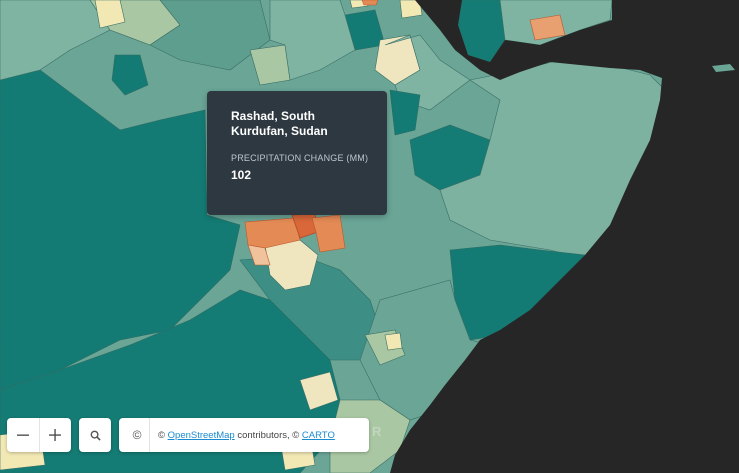 The width and height of the screenshot is (739, 473). What do you see at coordinates (259, 255) in the screenshot?
I see `region-sudan-pale` at bounding box center [259, 255].